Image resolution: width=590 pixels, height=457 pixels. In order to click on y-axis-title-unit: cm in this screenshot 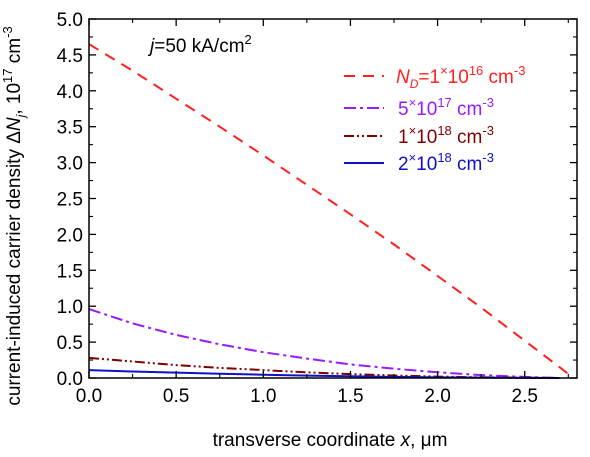, I will do `click(14, 53)`.